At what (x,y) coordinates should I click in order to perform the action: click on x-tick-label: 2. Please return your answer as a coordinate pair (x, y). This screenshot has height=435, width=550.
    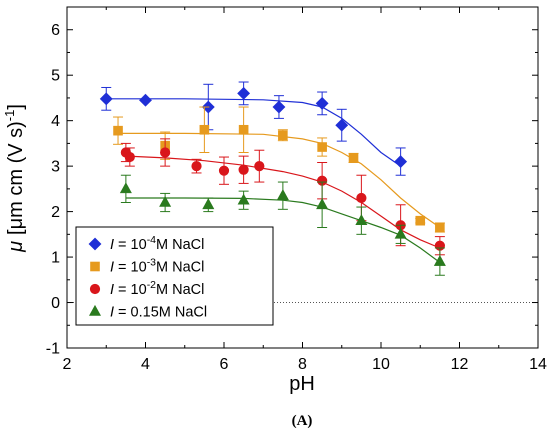
    Looking at the image, I should click on (67, 364).